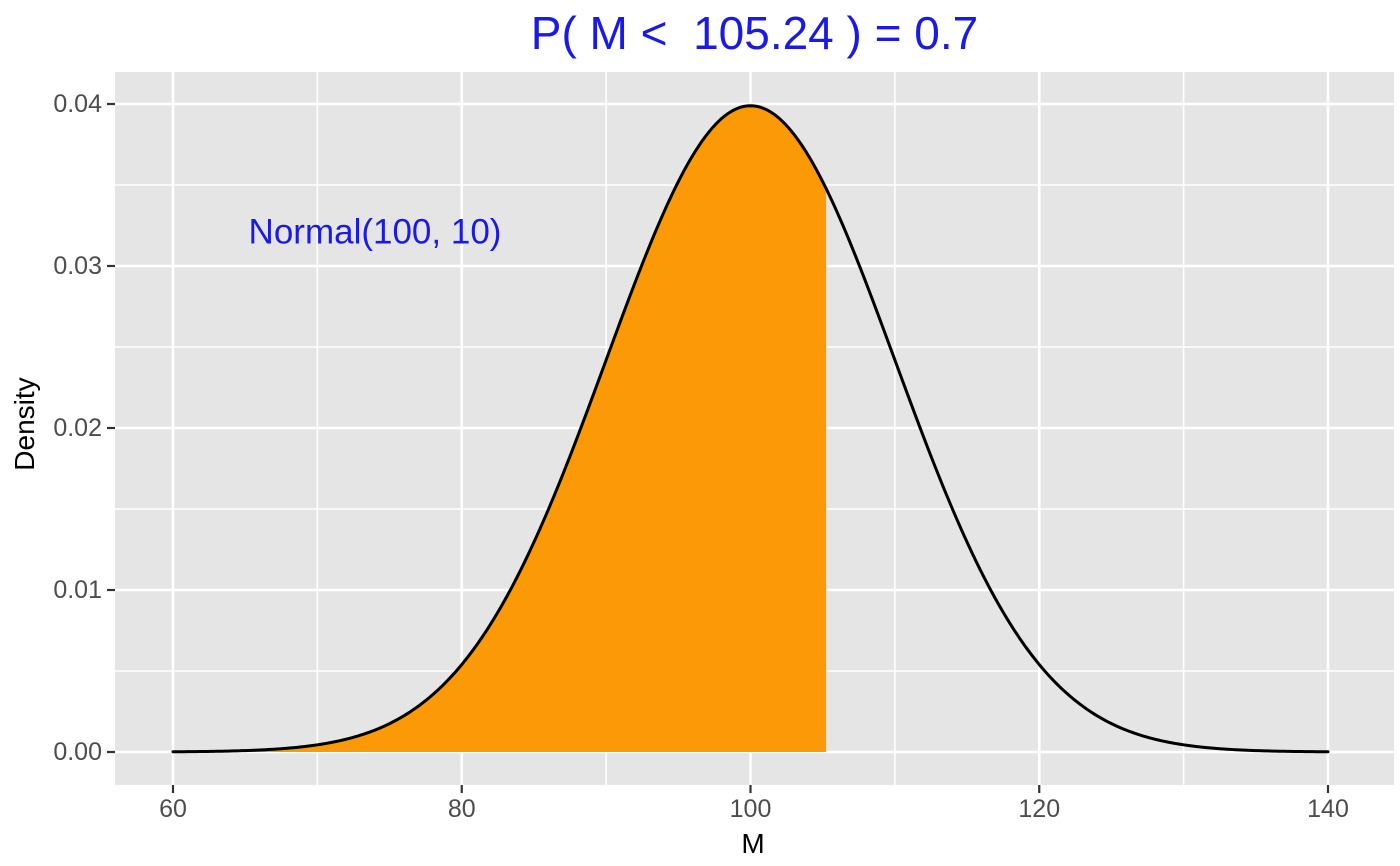  What do you see at coordinates (77, 266) in the screenshot?
I see `y-tick-label: 0.03` at bounding box center [77, 266].